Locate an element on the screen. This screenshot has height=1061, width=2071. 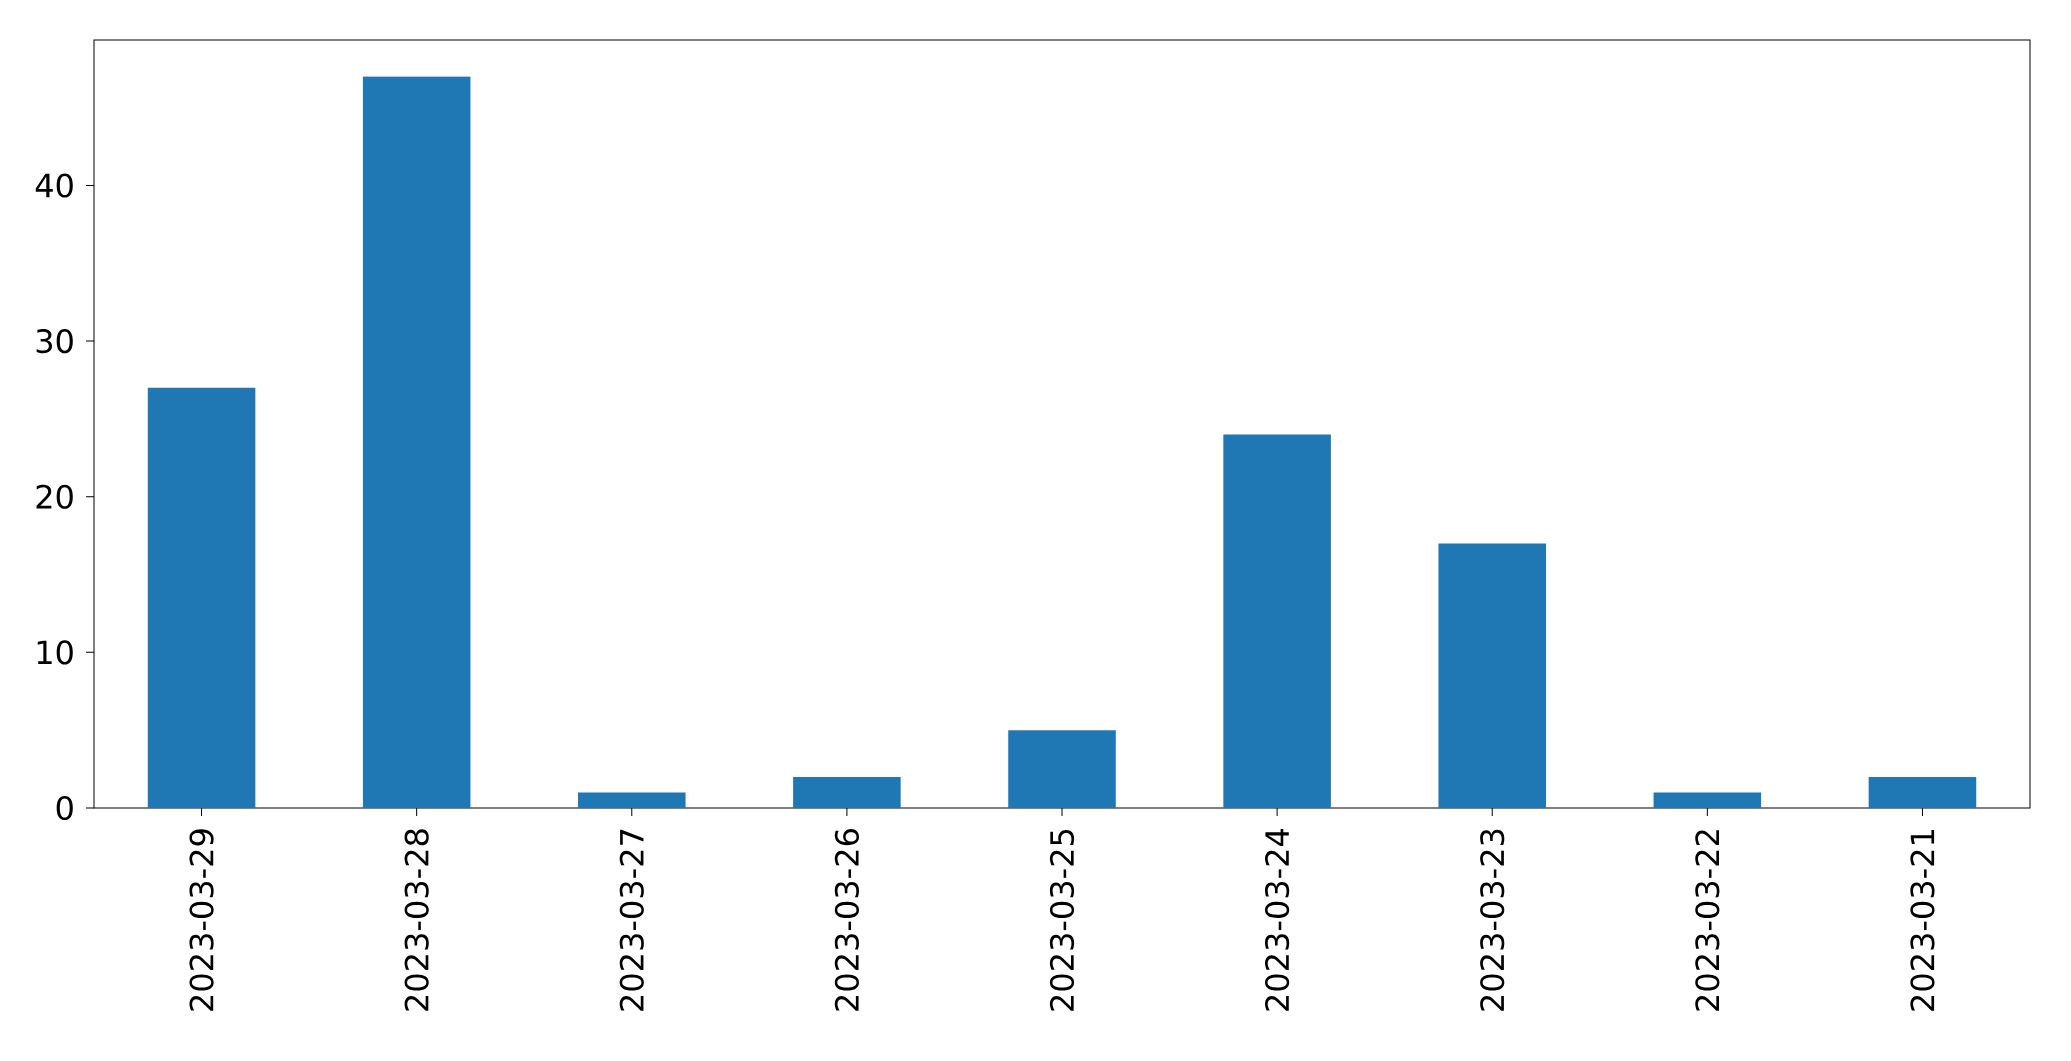
x-tick-label: 2023-03-29 is located at coordinates (201, 920).